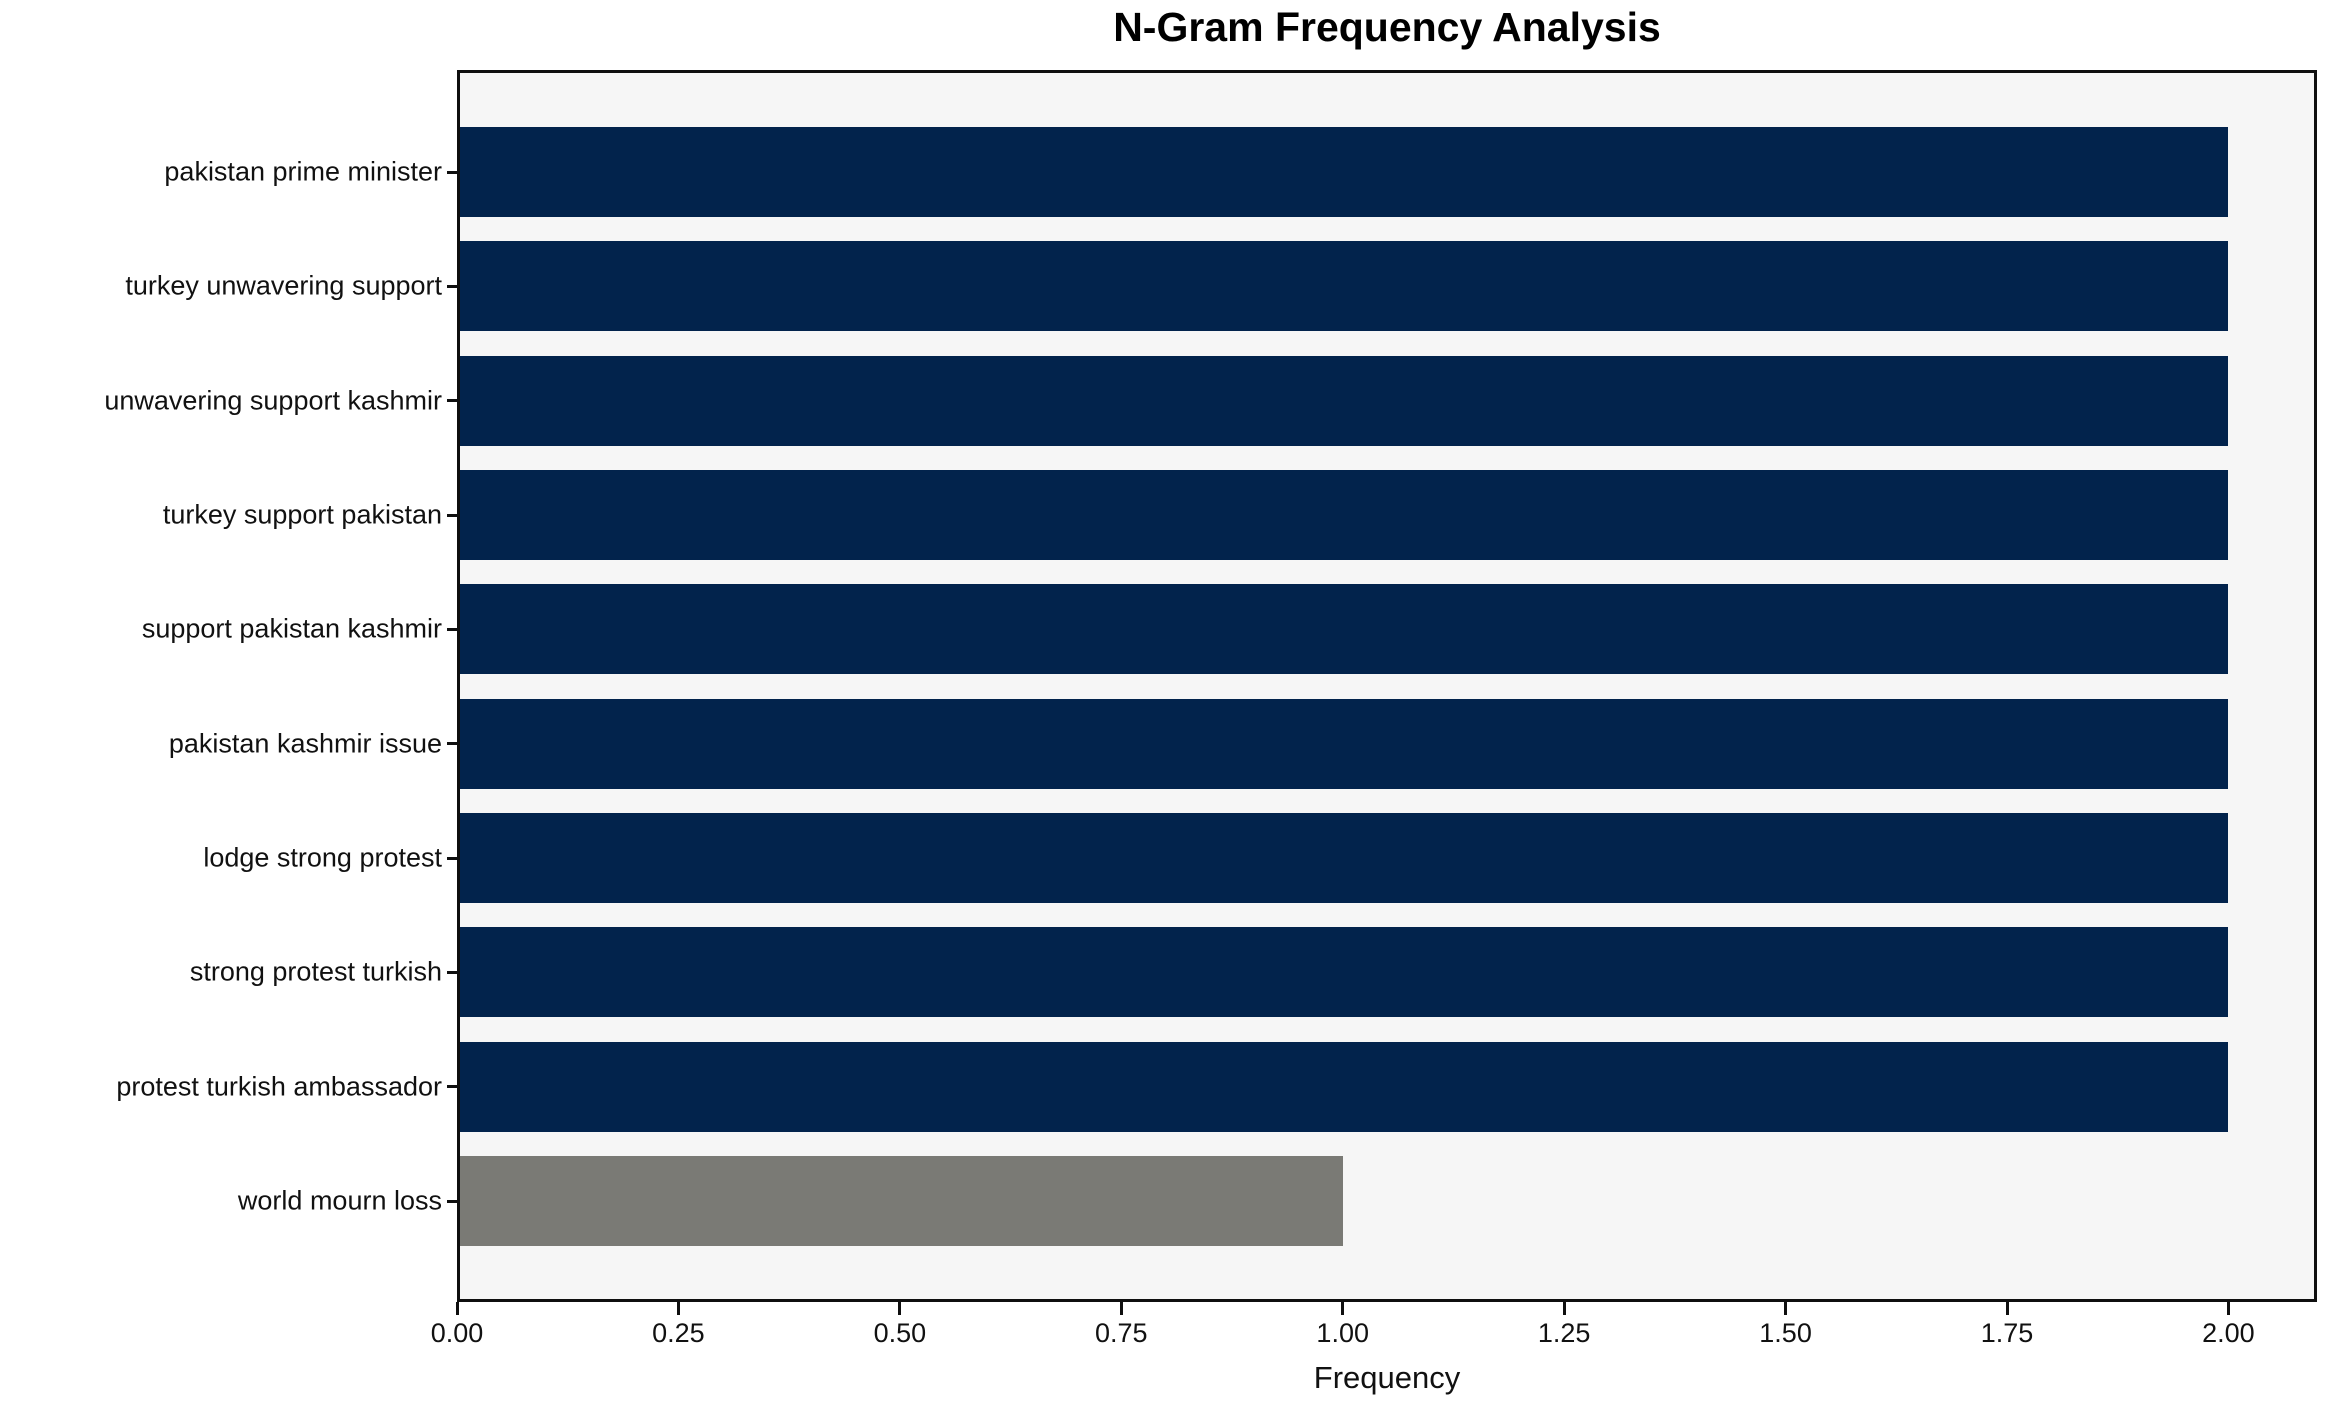 This screenshot has width=2336, height=1414. Describe the element at coordinates (283, 285) in the screenshot. I see `y-tick-label: turkey unwavering support` at that location.